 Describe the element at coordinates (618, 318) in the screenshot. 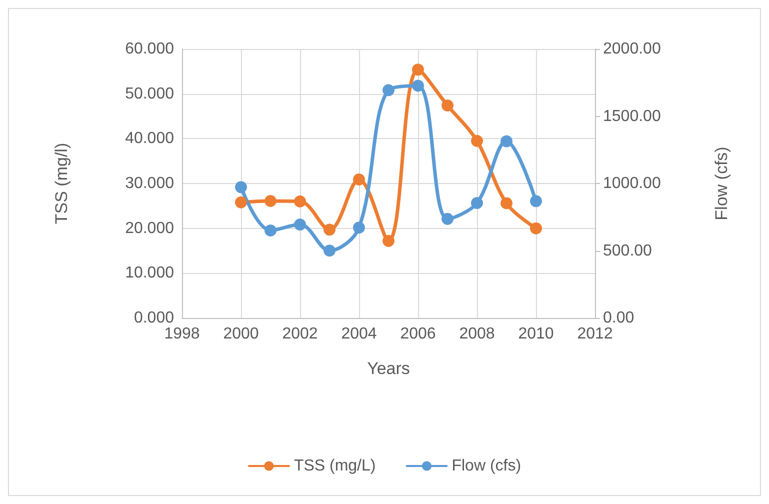

I see `y2-tick-label: 0.00` at that location.